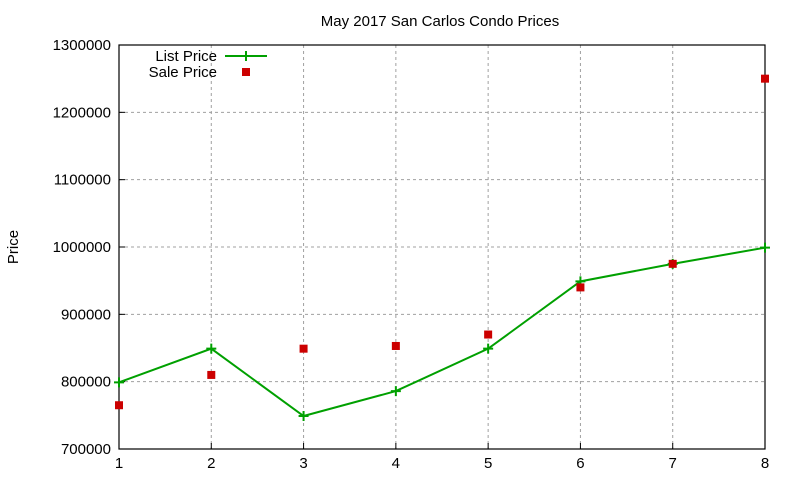 The width and height of the screenshot is (800, 480). Describe the element at coordinates (186, 56) in the screenshot. I see `legend-label: List Price` at that location.